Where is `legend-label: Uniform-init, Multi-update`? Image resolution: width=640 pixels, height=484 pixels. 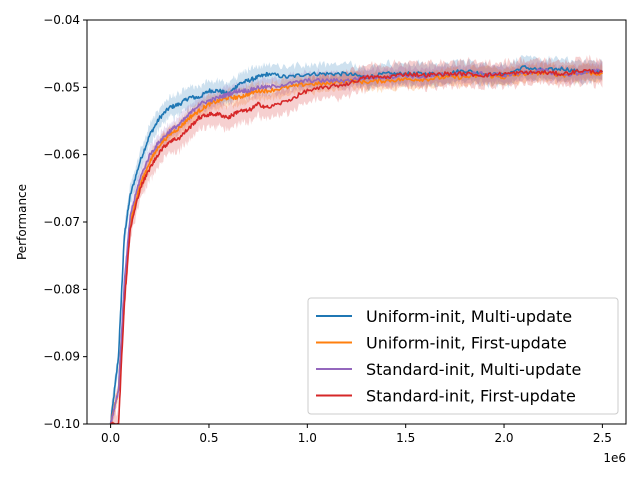
legend-label: Uniform-init, Multi-update is located at coordinates (469, 316).